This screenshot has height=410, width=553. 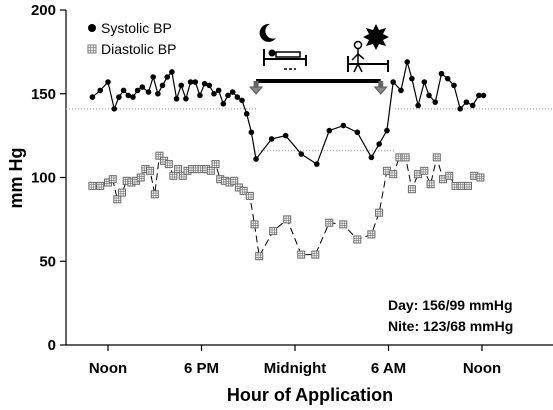 I want to click on x-ticks: Noon 6 PM Midnight 6 AM Noon, so click(x=295, y=361).